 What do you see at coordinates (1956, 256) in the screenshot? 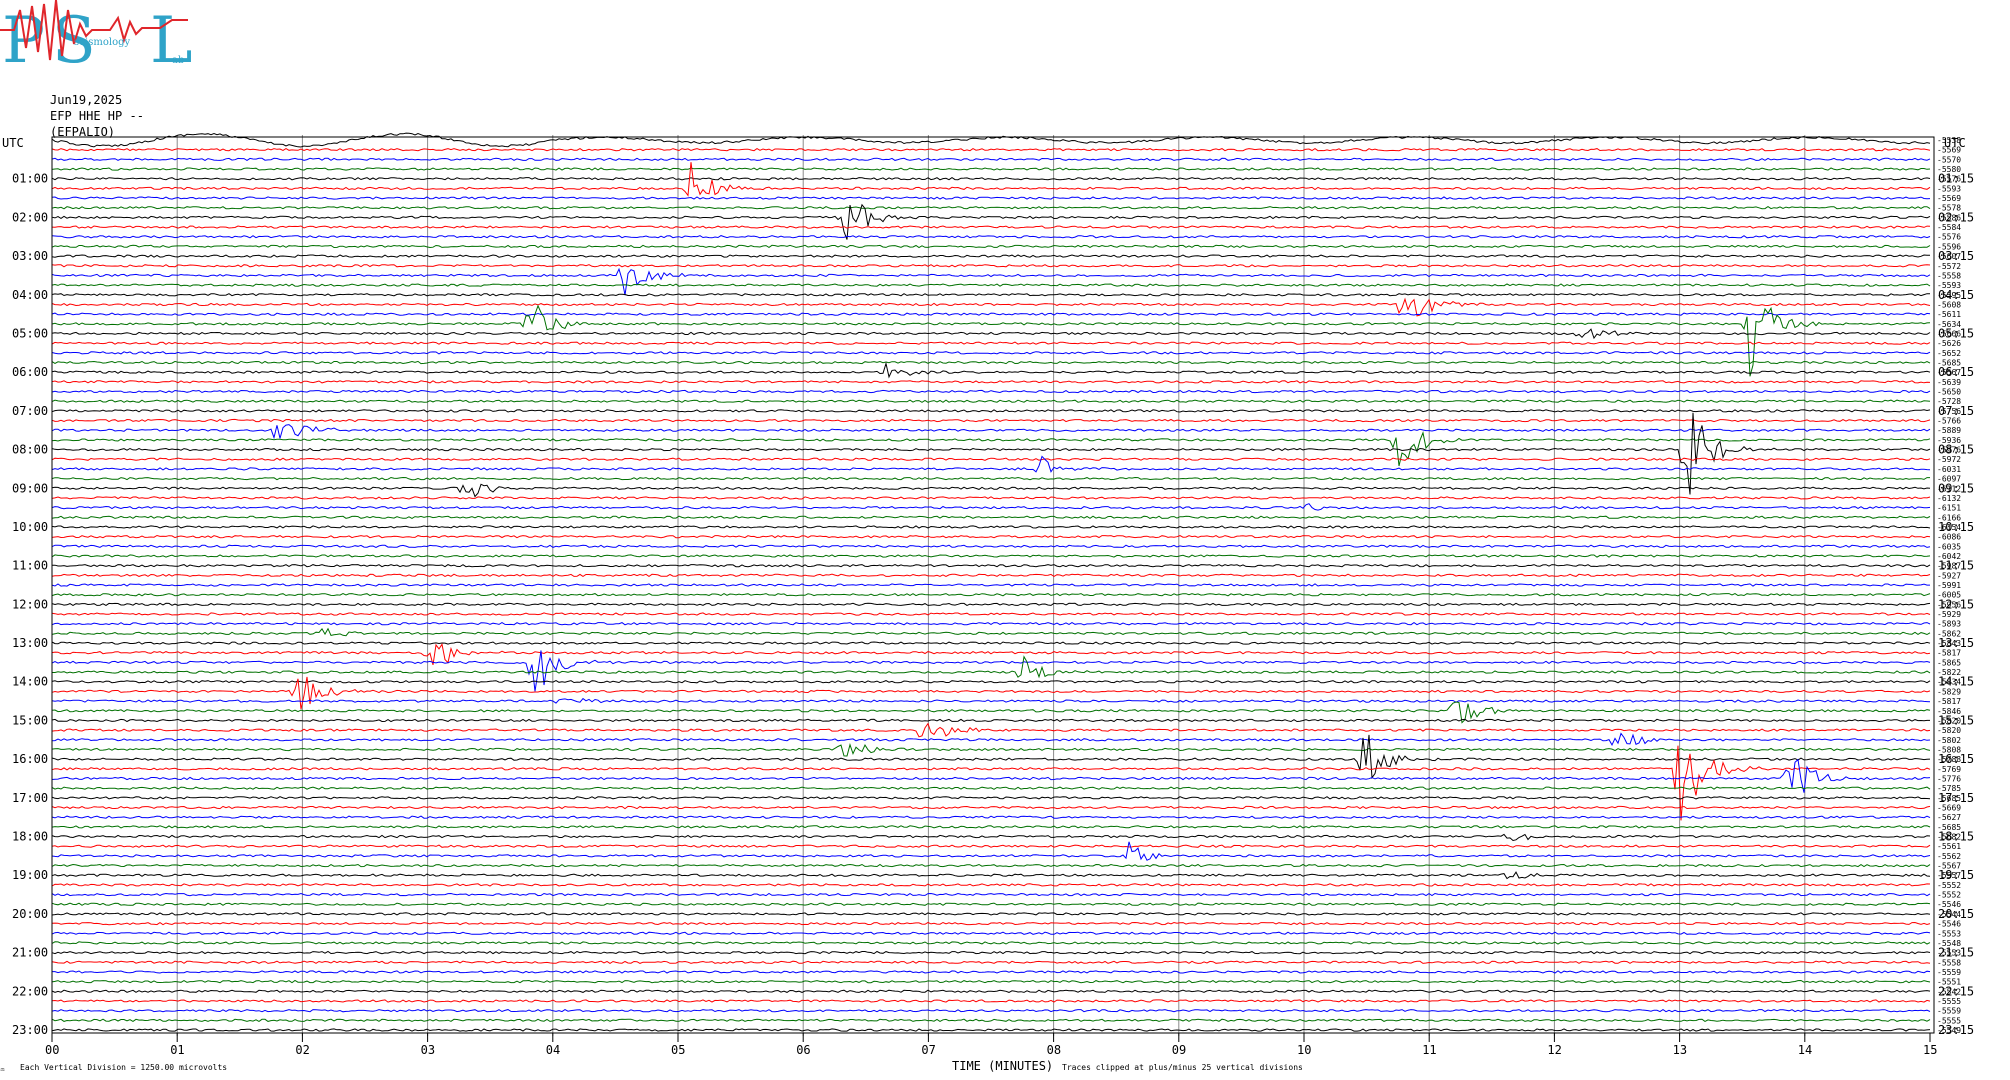
I see `hour-label-right-03:15: 03:15` at bounding box center [1956, 256].